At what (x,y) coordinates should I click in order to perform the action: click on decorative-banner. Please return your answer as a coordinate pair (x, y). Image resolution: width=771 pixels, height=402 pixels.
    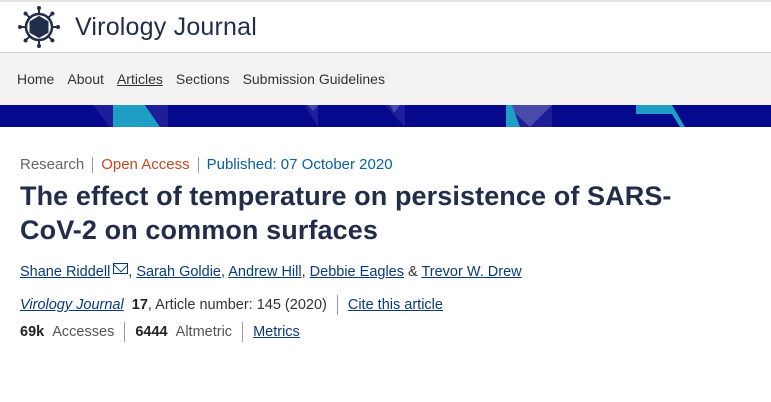
    Looking at the image, I should click on (385, 116).